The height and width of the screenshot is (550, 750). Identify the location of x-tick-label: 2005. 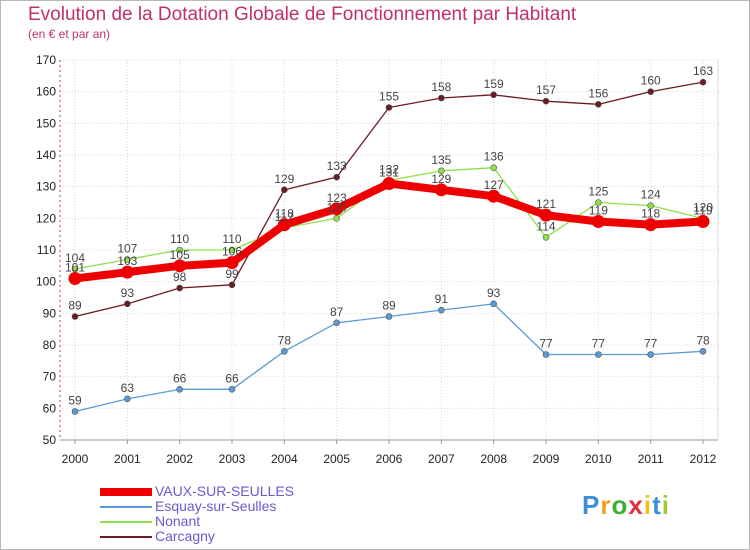
(336, 459).